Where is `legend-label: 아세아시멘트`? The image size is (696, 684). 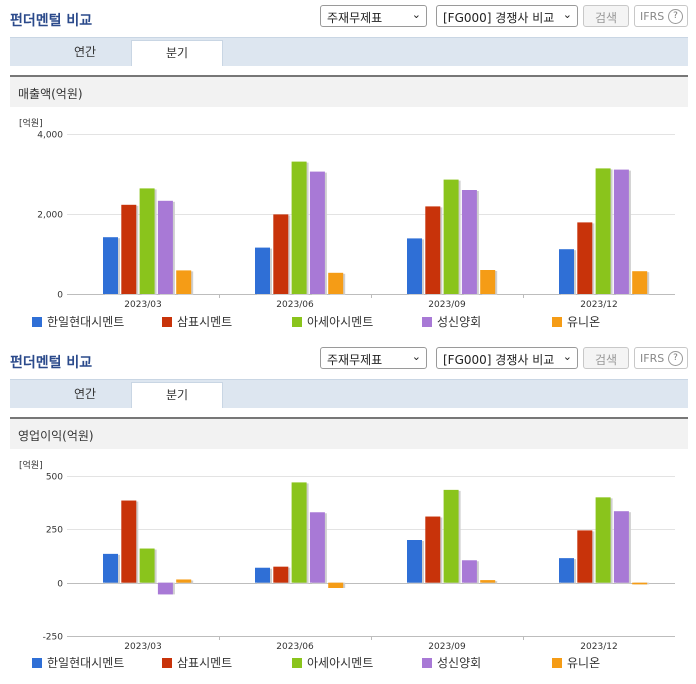 legend-label: 아세아시멘트 is located at coordinates (340, 663).